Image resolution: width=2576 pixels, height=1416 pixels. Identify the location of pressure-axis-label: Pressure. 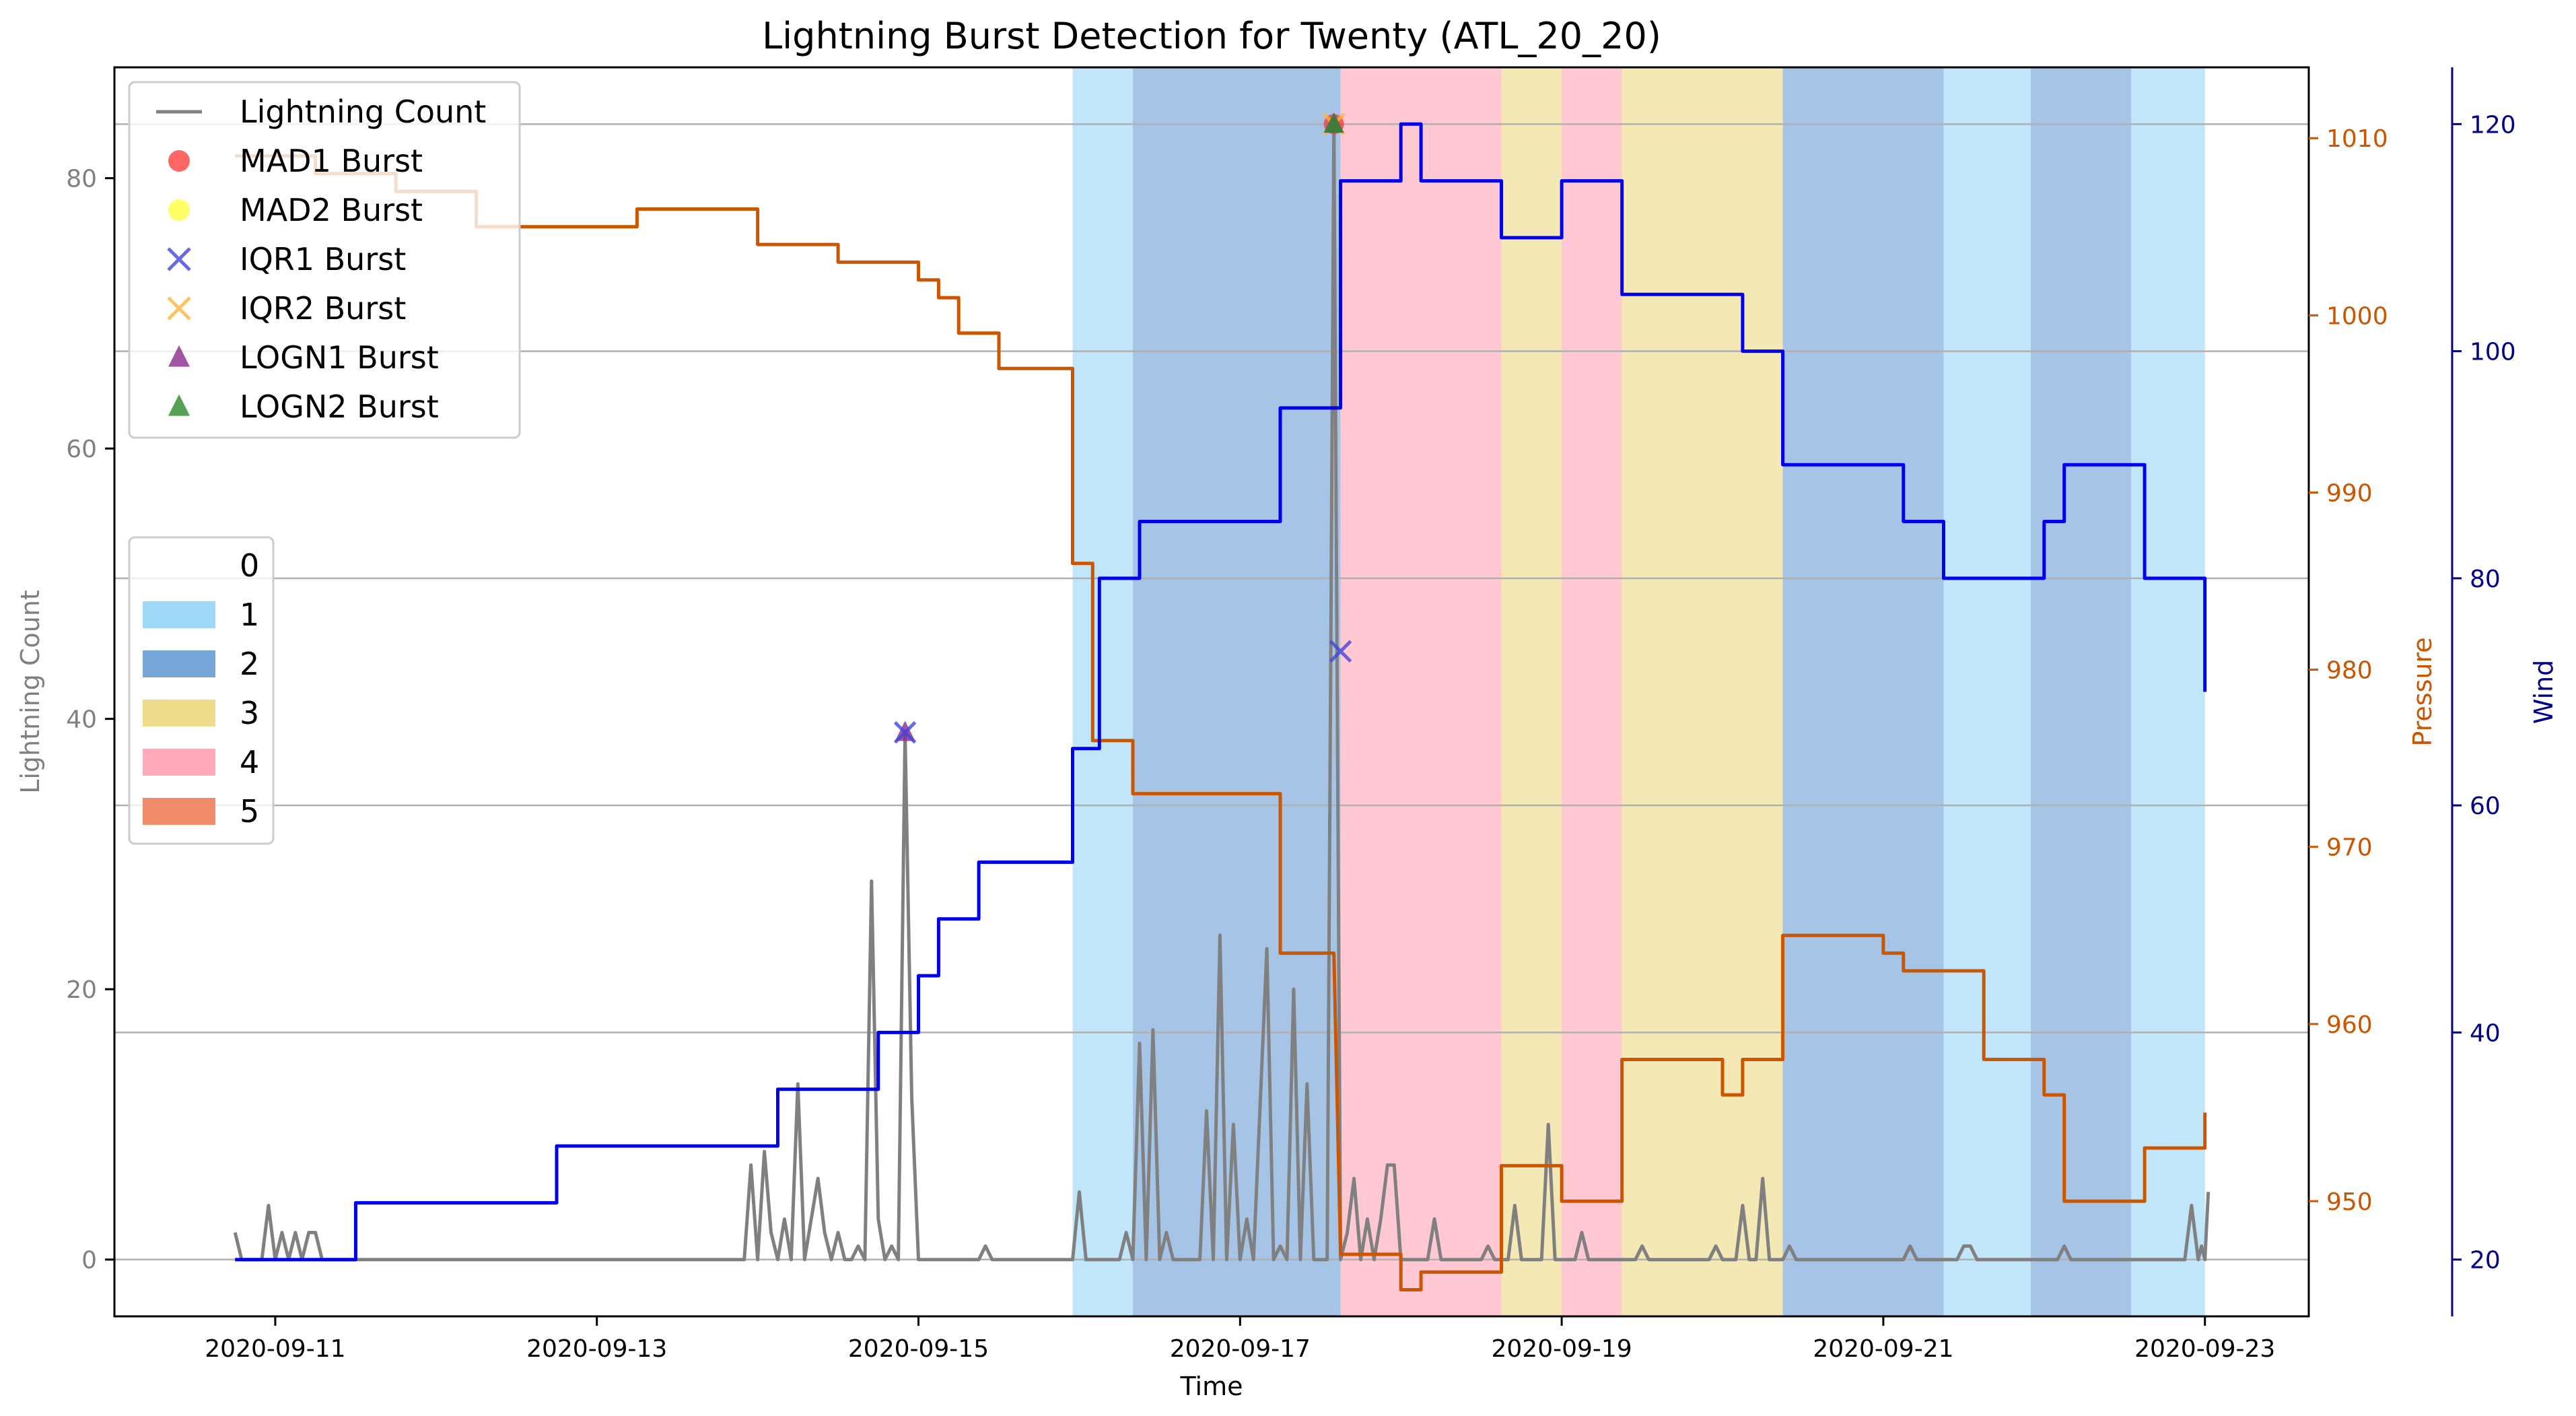
(2422, 691).